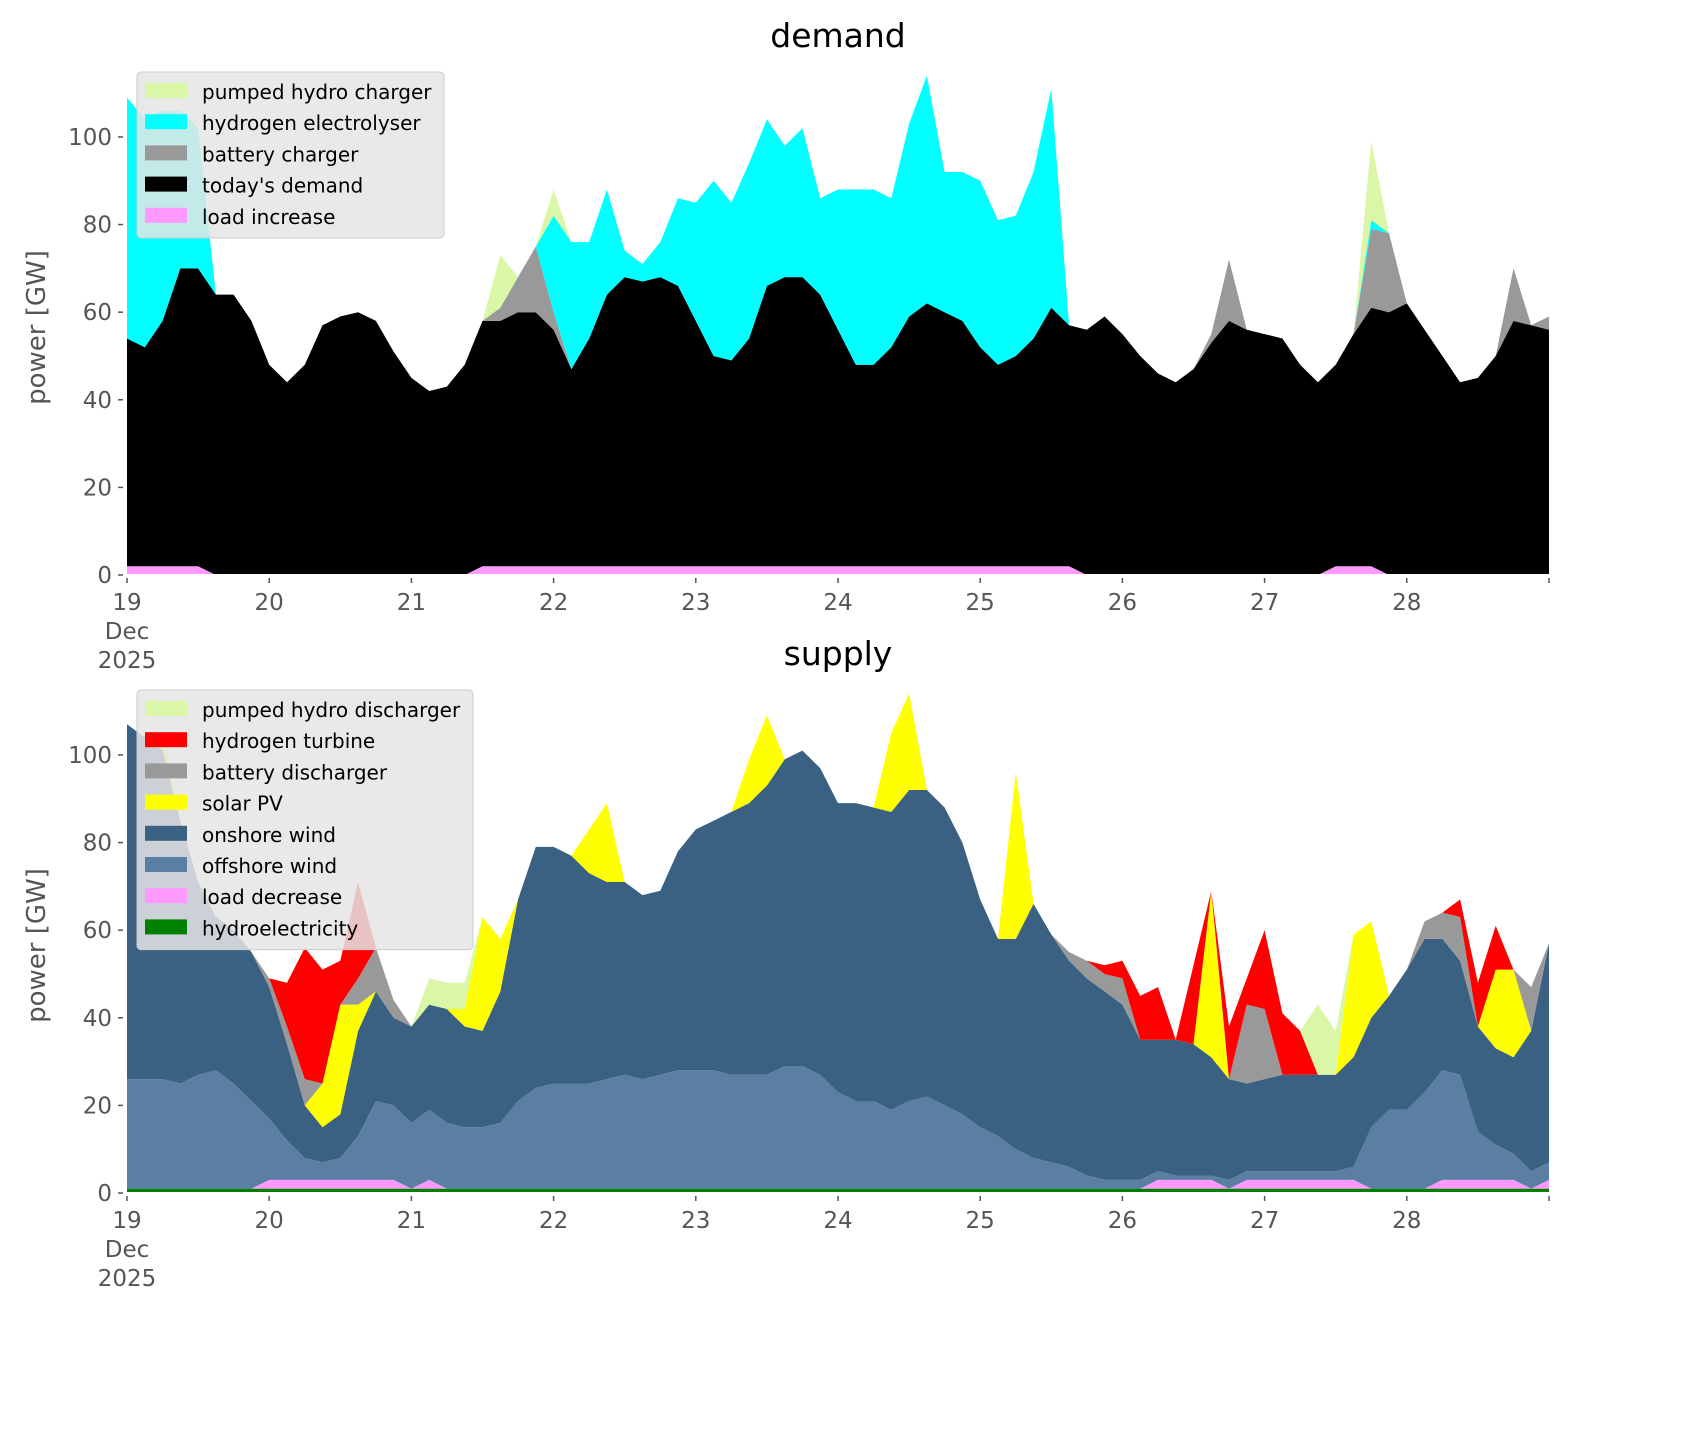 This screenshot has height=1431, width=1706. I want to click on legend-label: onshore wind, so click(269, 835).